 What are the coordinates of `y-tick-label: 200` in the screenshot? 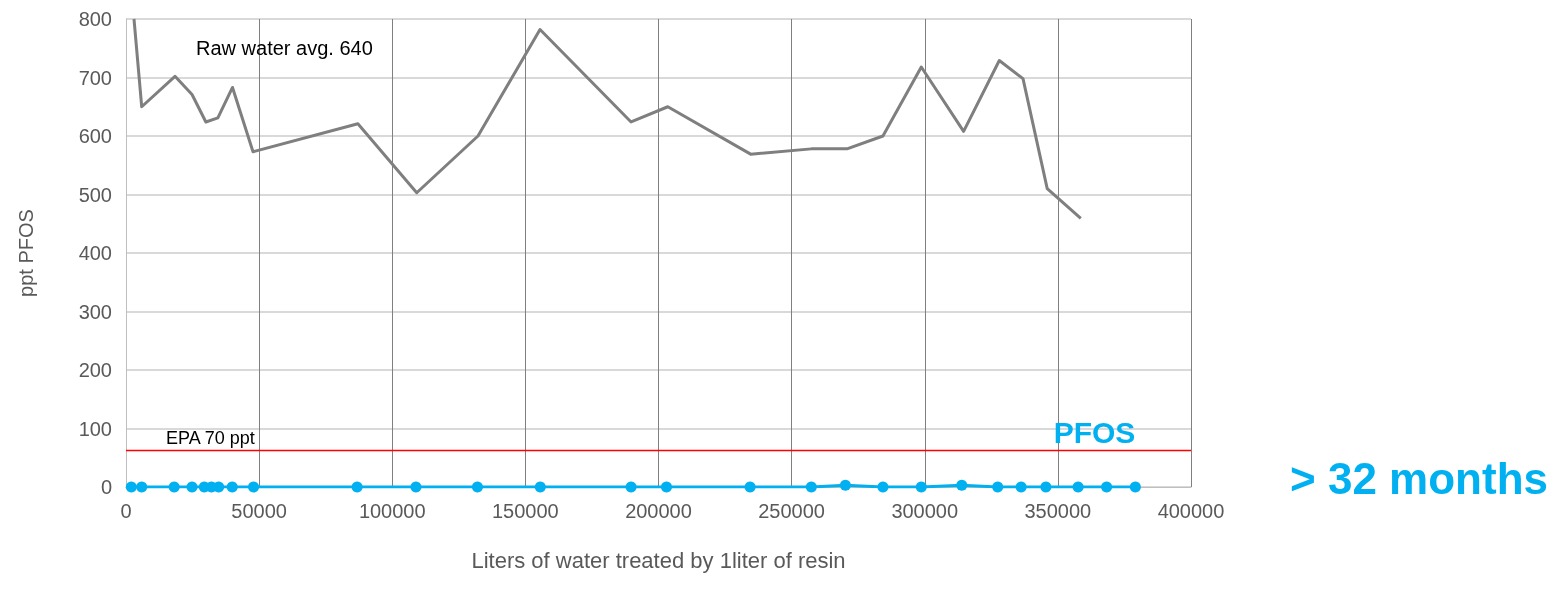 It's located at (95, 370).